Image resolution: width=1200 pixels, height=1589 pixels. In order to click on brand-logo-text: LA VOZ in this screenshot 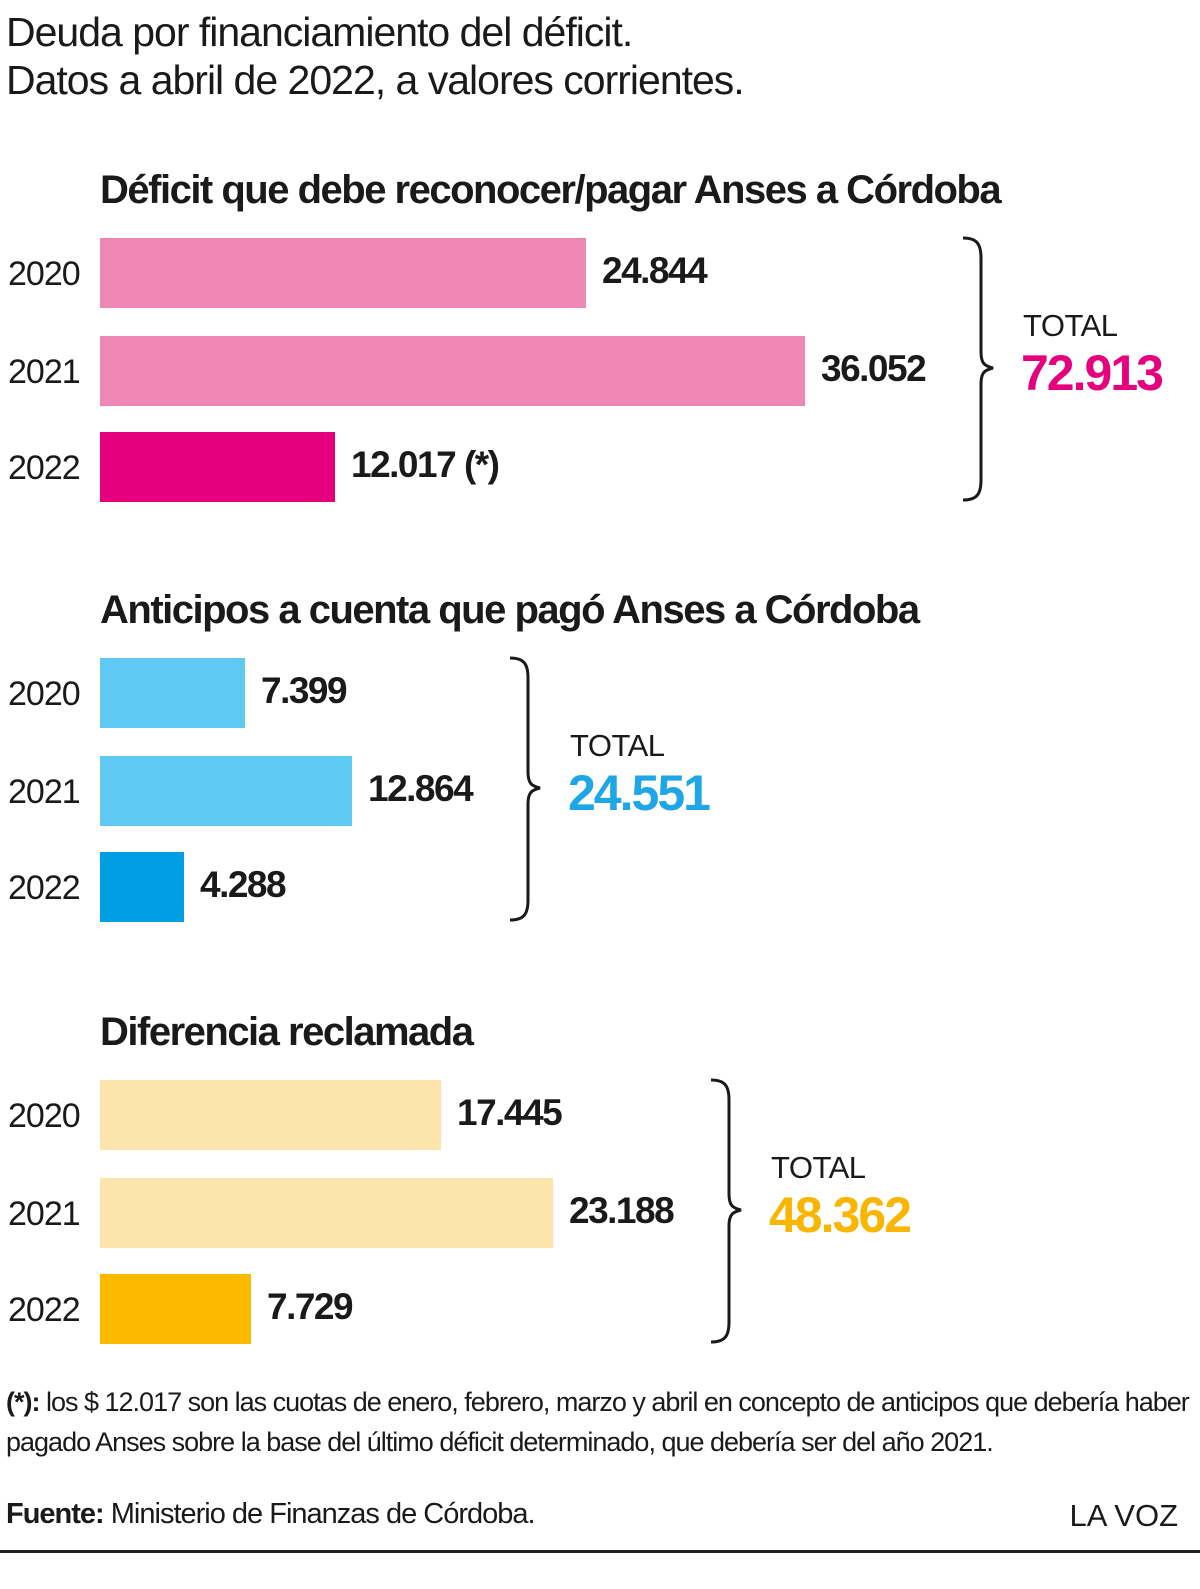, I will do `click(1123, 1515)`.